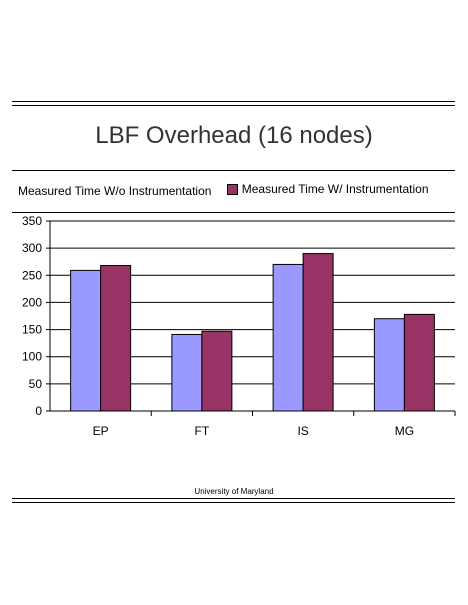  Describe the element at coordinates (38, 411) in the screenshot. I see `y-tick-label-0: 0` at that location.